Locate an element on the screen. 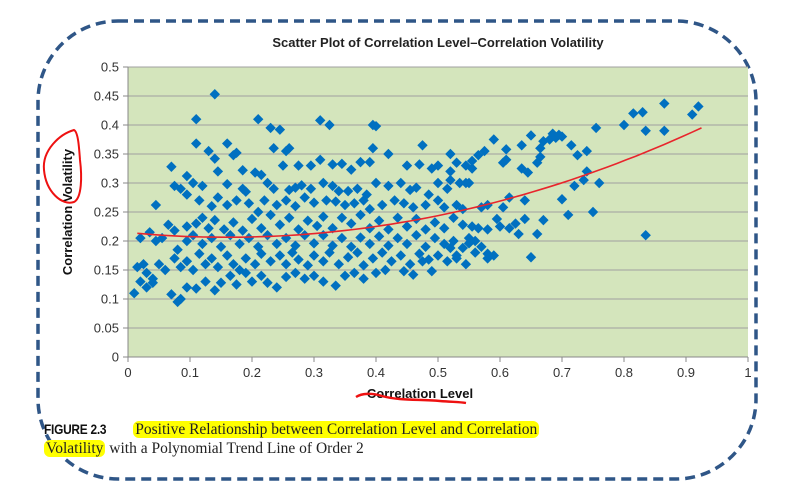 Image resolution: width=792 pixels, height=495 pixels. caption-highlight-2: Volatility is located at coordinates (75, 448).